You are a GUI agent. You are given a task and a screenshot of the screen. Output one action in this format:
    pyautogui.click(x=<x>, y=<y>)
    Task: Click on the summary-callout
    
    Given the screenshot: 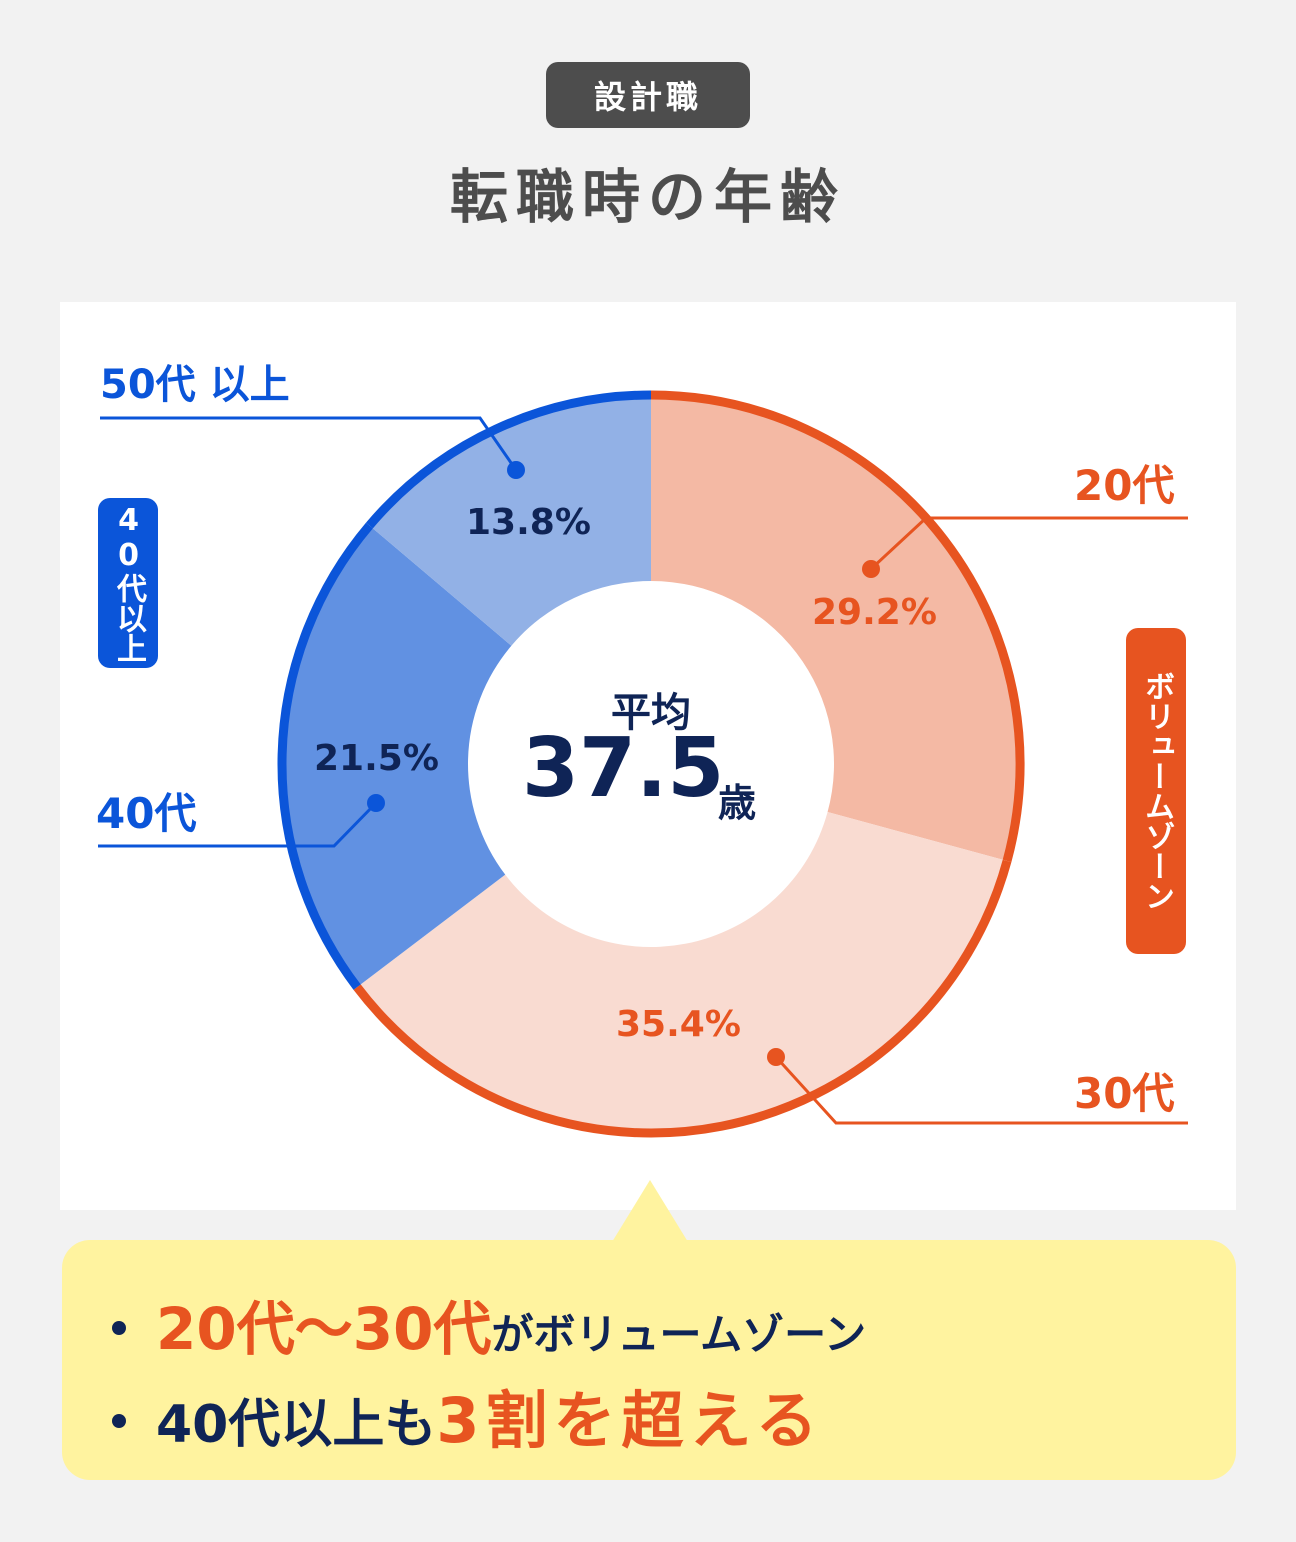 What is the action you would take?
    pyautogui.click(x=649, y=1360)
    